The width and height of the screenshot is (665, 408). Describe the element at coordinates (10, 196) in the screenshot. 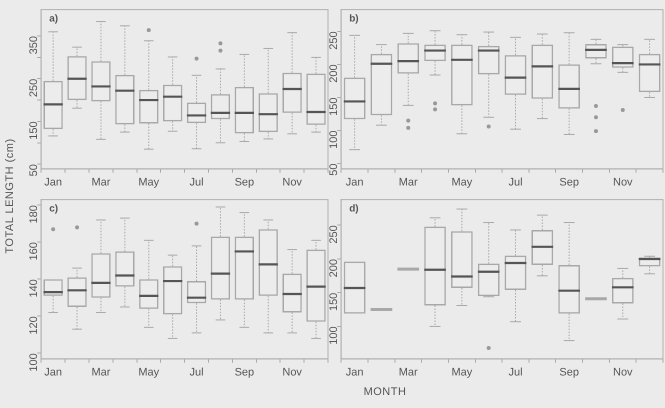

I see `y-axis-title: TOTAL LENGTH (cm)` at that location.